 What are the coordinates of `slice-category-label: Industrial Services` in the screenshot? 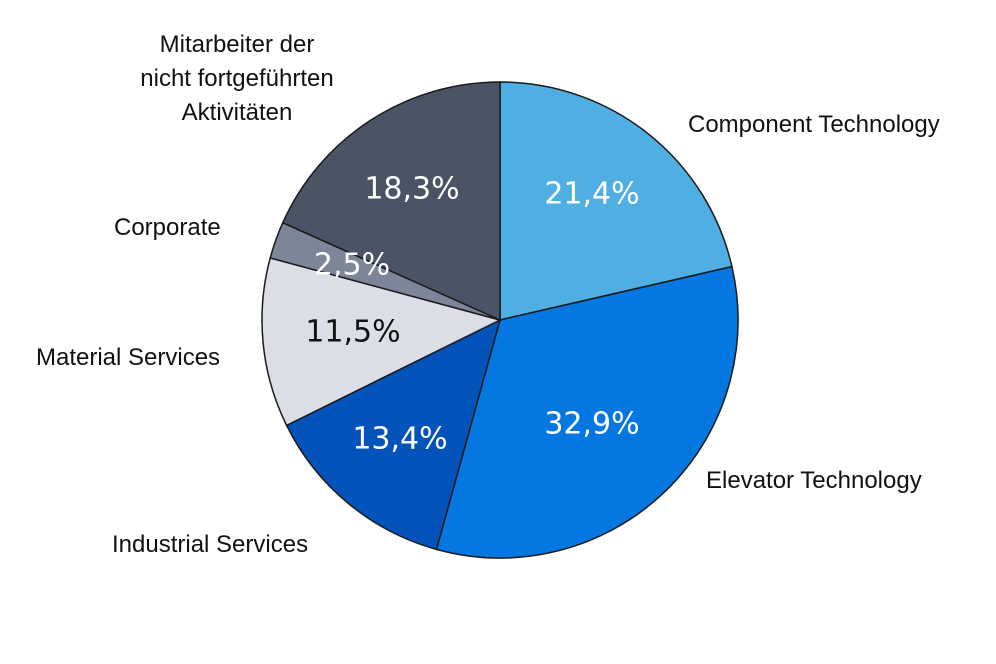 It's located at (210, 544).